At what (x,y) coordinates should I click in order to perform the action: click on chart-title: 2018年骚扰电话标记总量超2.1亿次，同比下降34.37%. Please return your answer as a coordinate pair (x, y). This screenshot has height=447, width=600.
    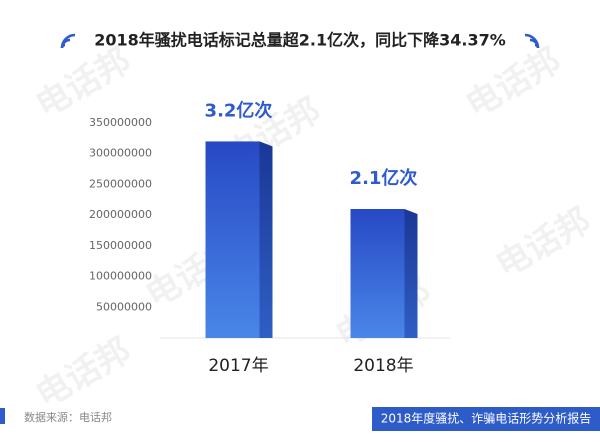
    Looking at the image, I should click on (300, 40).